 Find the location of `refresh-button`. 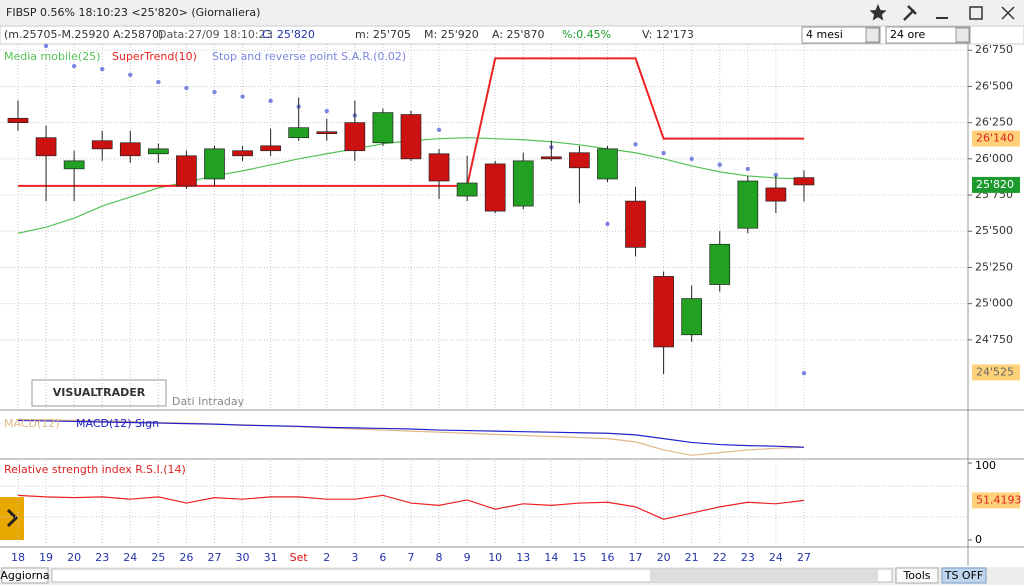

refresh-button is located at coordinates (25, 575).